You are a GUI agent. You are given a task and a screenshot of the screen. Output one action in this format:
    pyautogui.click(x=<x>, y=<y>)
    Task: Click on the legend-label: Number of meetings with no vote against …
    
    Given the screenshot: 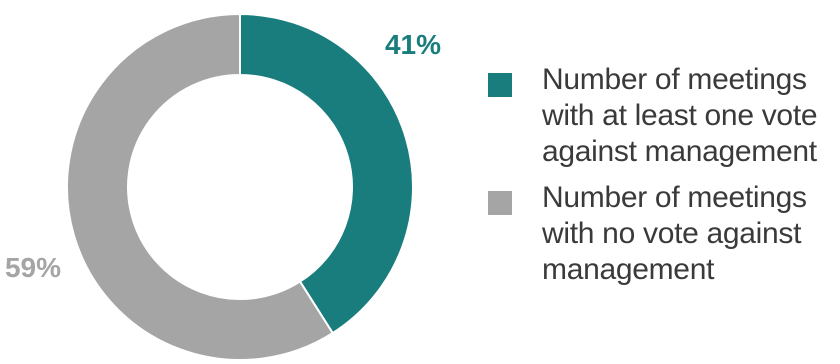 What is the action you would take?
    pyautogui.click(x=674, y=233)
    